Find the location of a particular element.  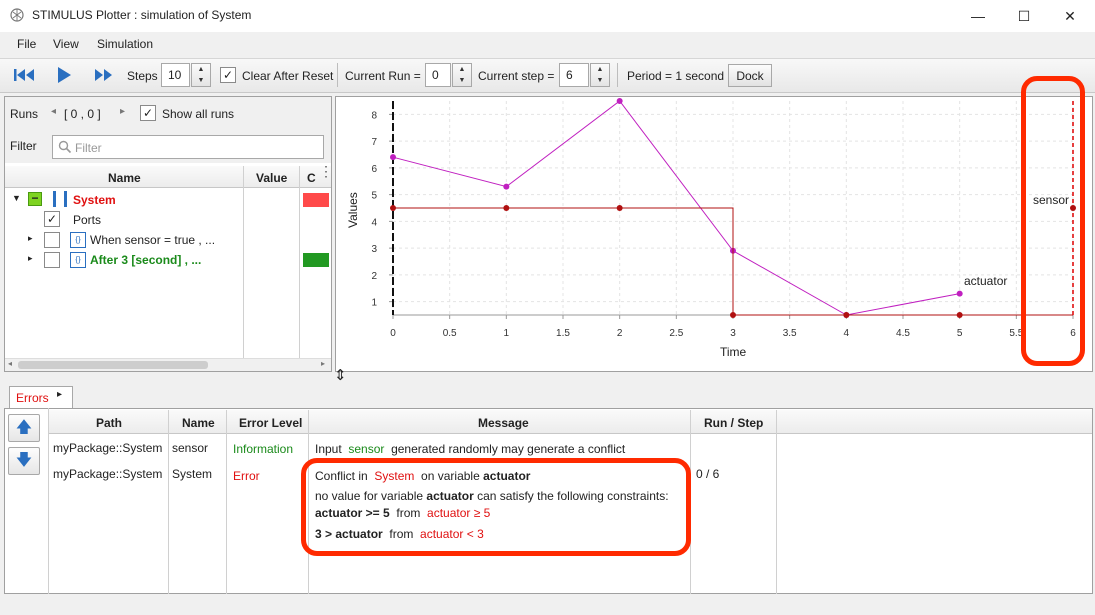

tree-header is located at coordinates (168, 177).